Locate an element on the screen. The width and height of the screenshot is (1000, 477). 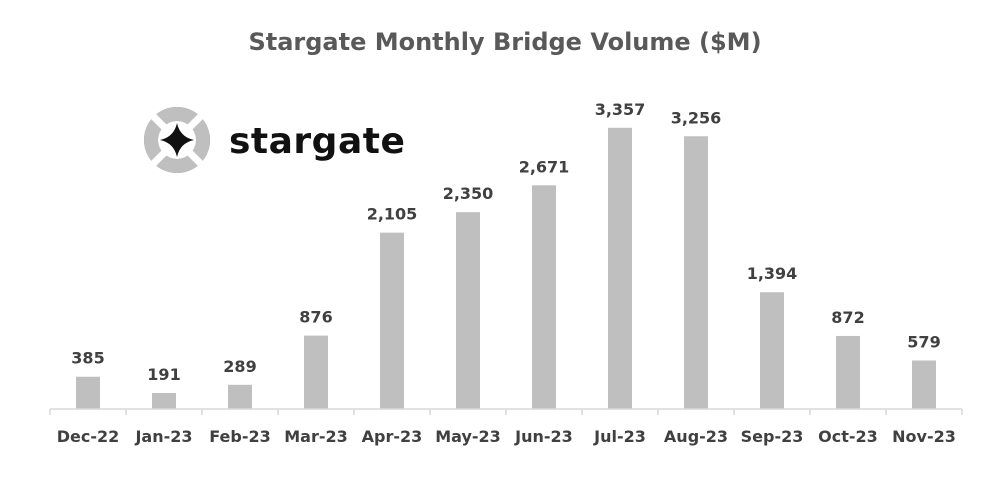
logo-wordmark: stargate is located at coordinates (317, 141).